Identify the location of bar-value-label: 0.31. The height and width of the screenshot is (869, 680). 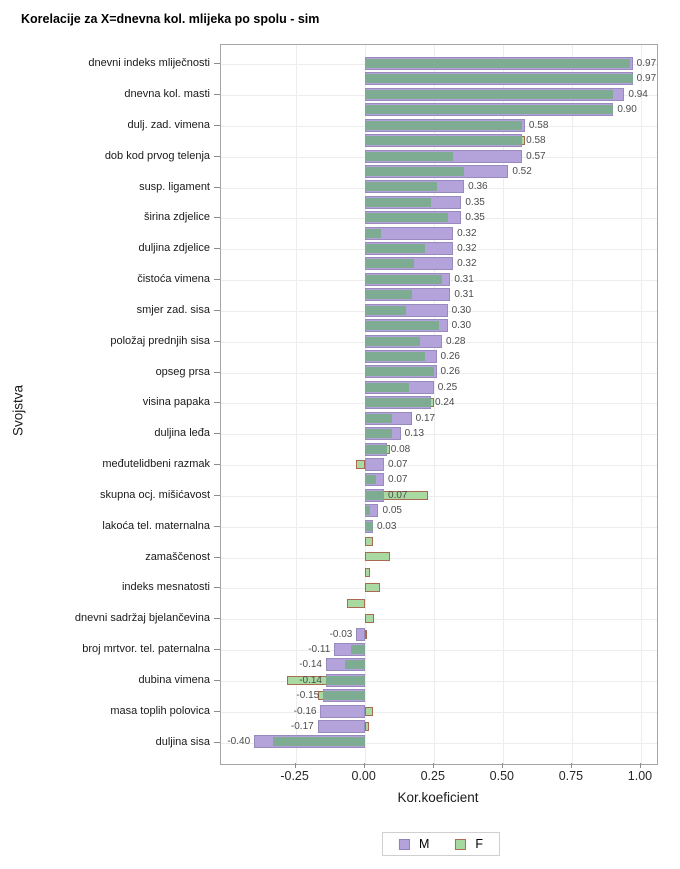
(464, 279).